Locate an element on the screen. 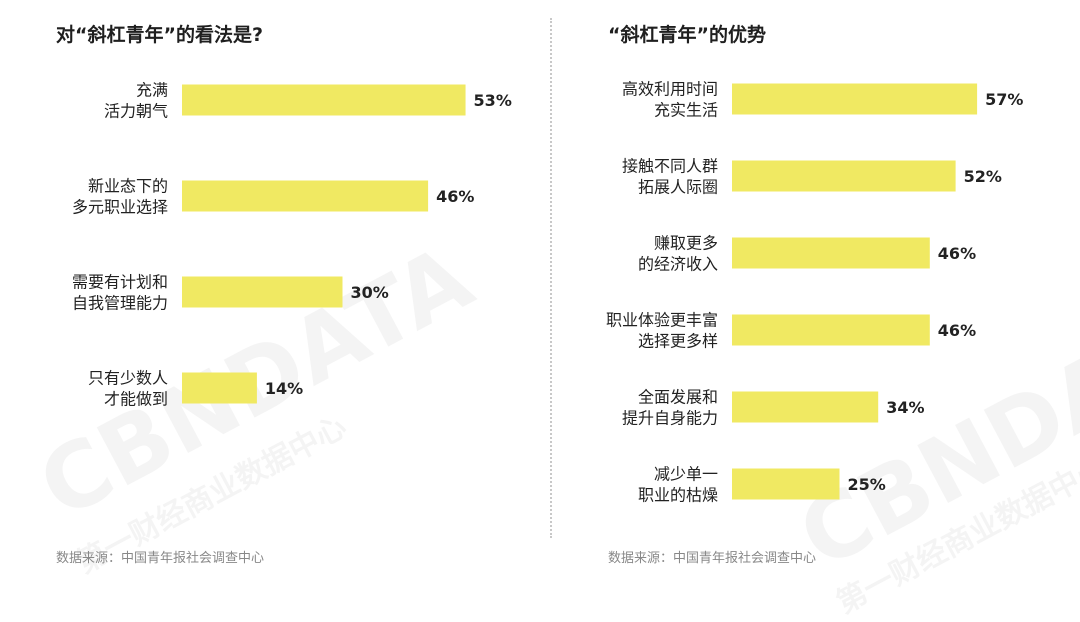 The width and height of the screenshot is (1080, 622). left-value-label-0: 53% is located at coordinates (493, 100).